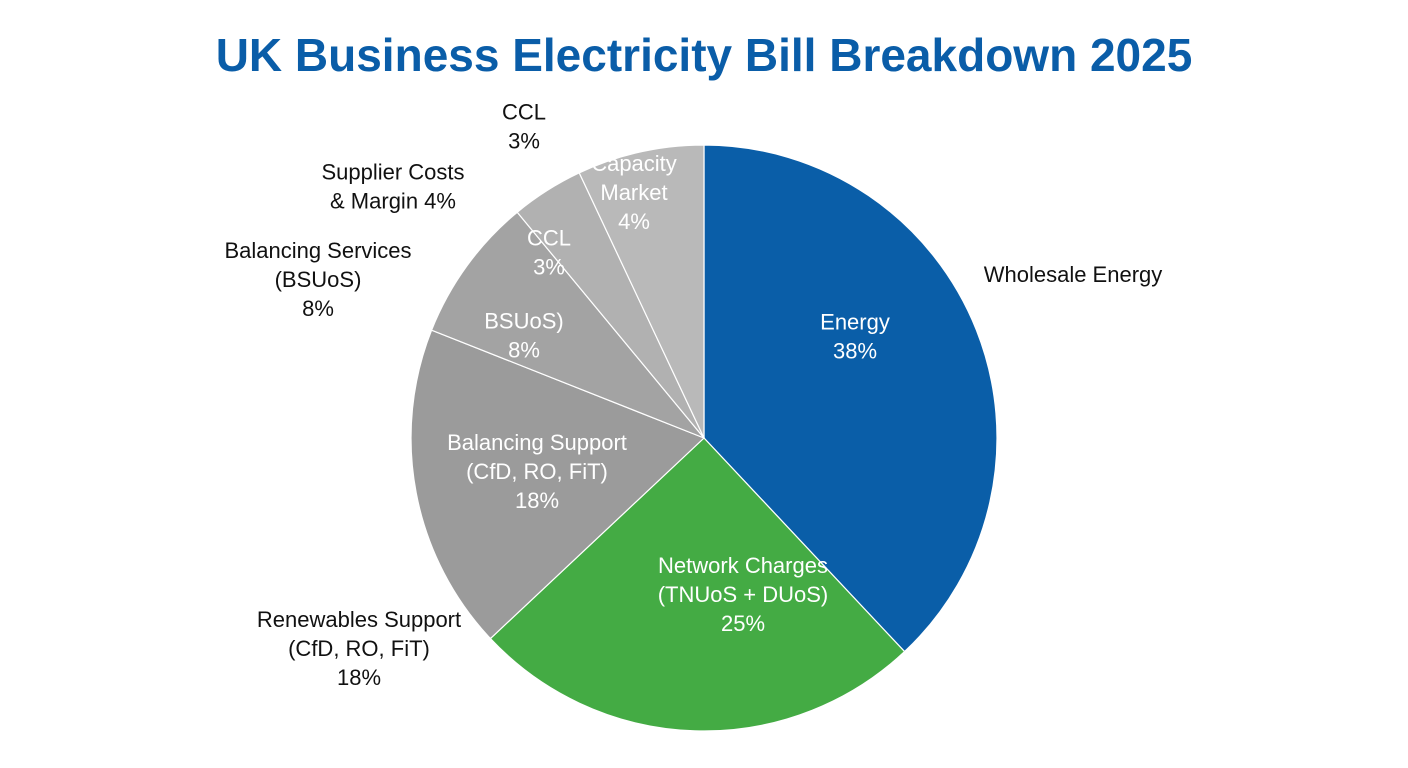 The width and height of the screenshot is (1408, 768). What do you see at coordinates (524, 140) in the screenshot?
I see `ext-label: 3%` at bounding box center [524, 140].